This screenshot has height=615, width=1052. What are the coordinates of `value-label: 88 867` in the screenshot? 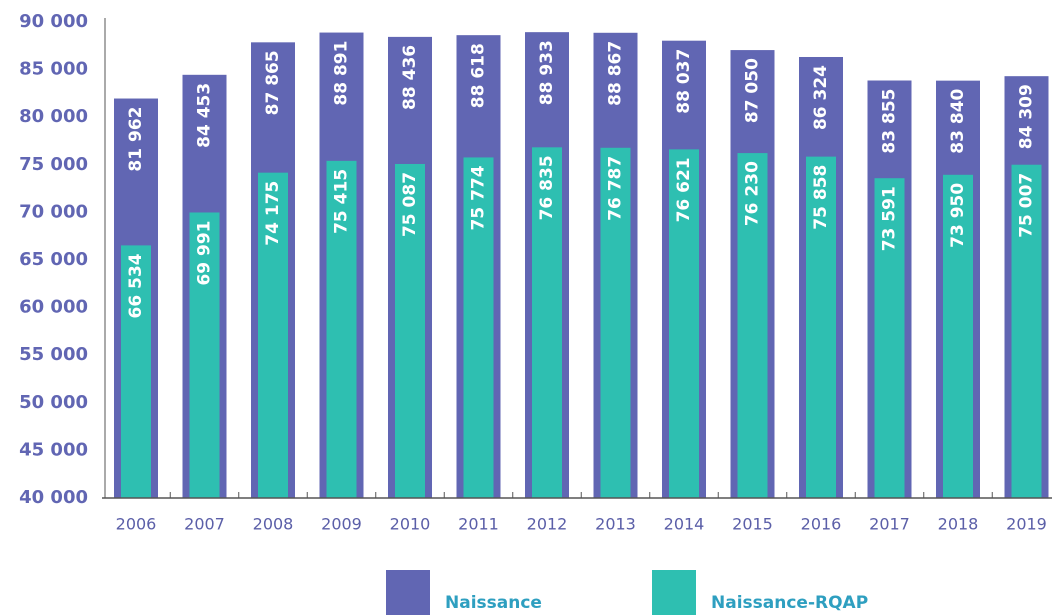 It's located at (616, 73).